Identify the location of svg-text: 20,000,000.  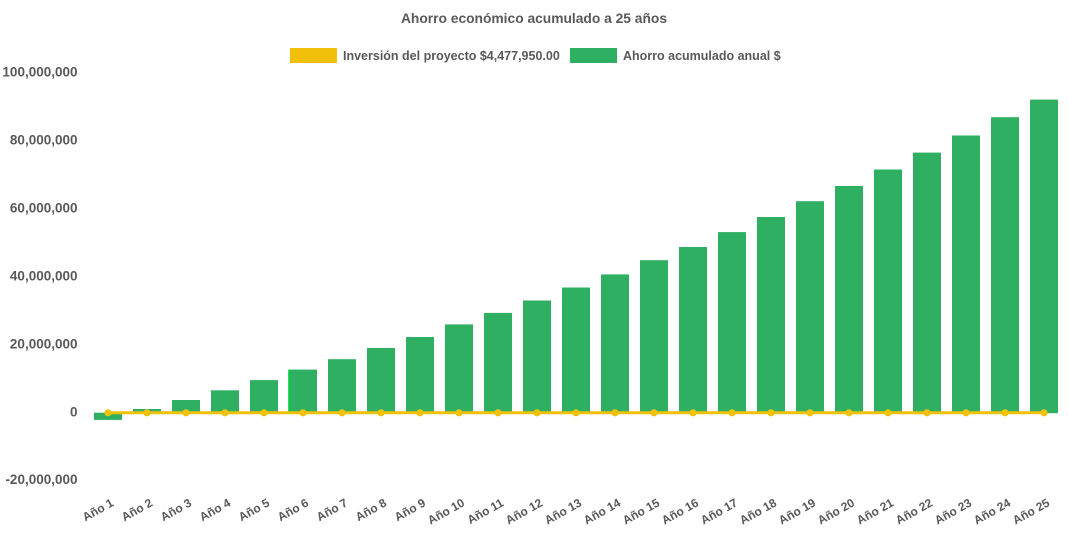
(44, 344).